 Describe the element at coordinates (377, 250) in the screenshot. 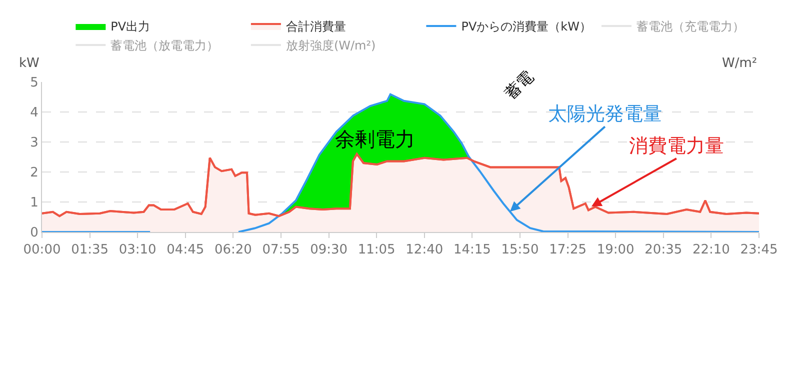

I see `x-tick-label: 11:05` at that location.